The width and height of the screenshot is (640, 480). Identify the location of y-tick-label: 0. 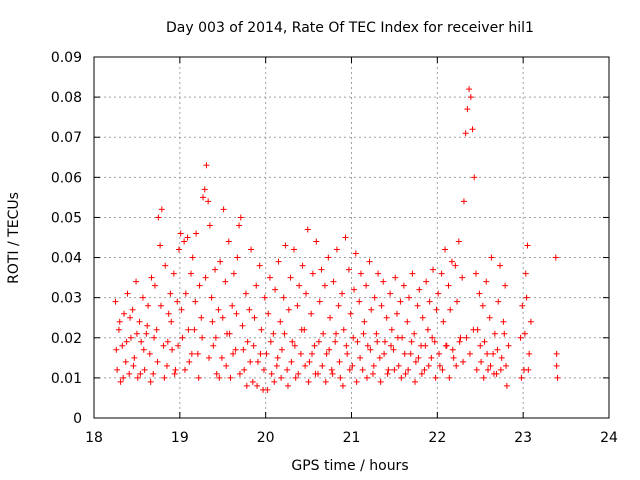
(77, 419).